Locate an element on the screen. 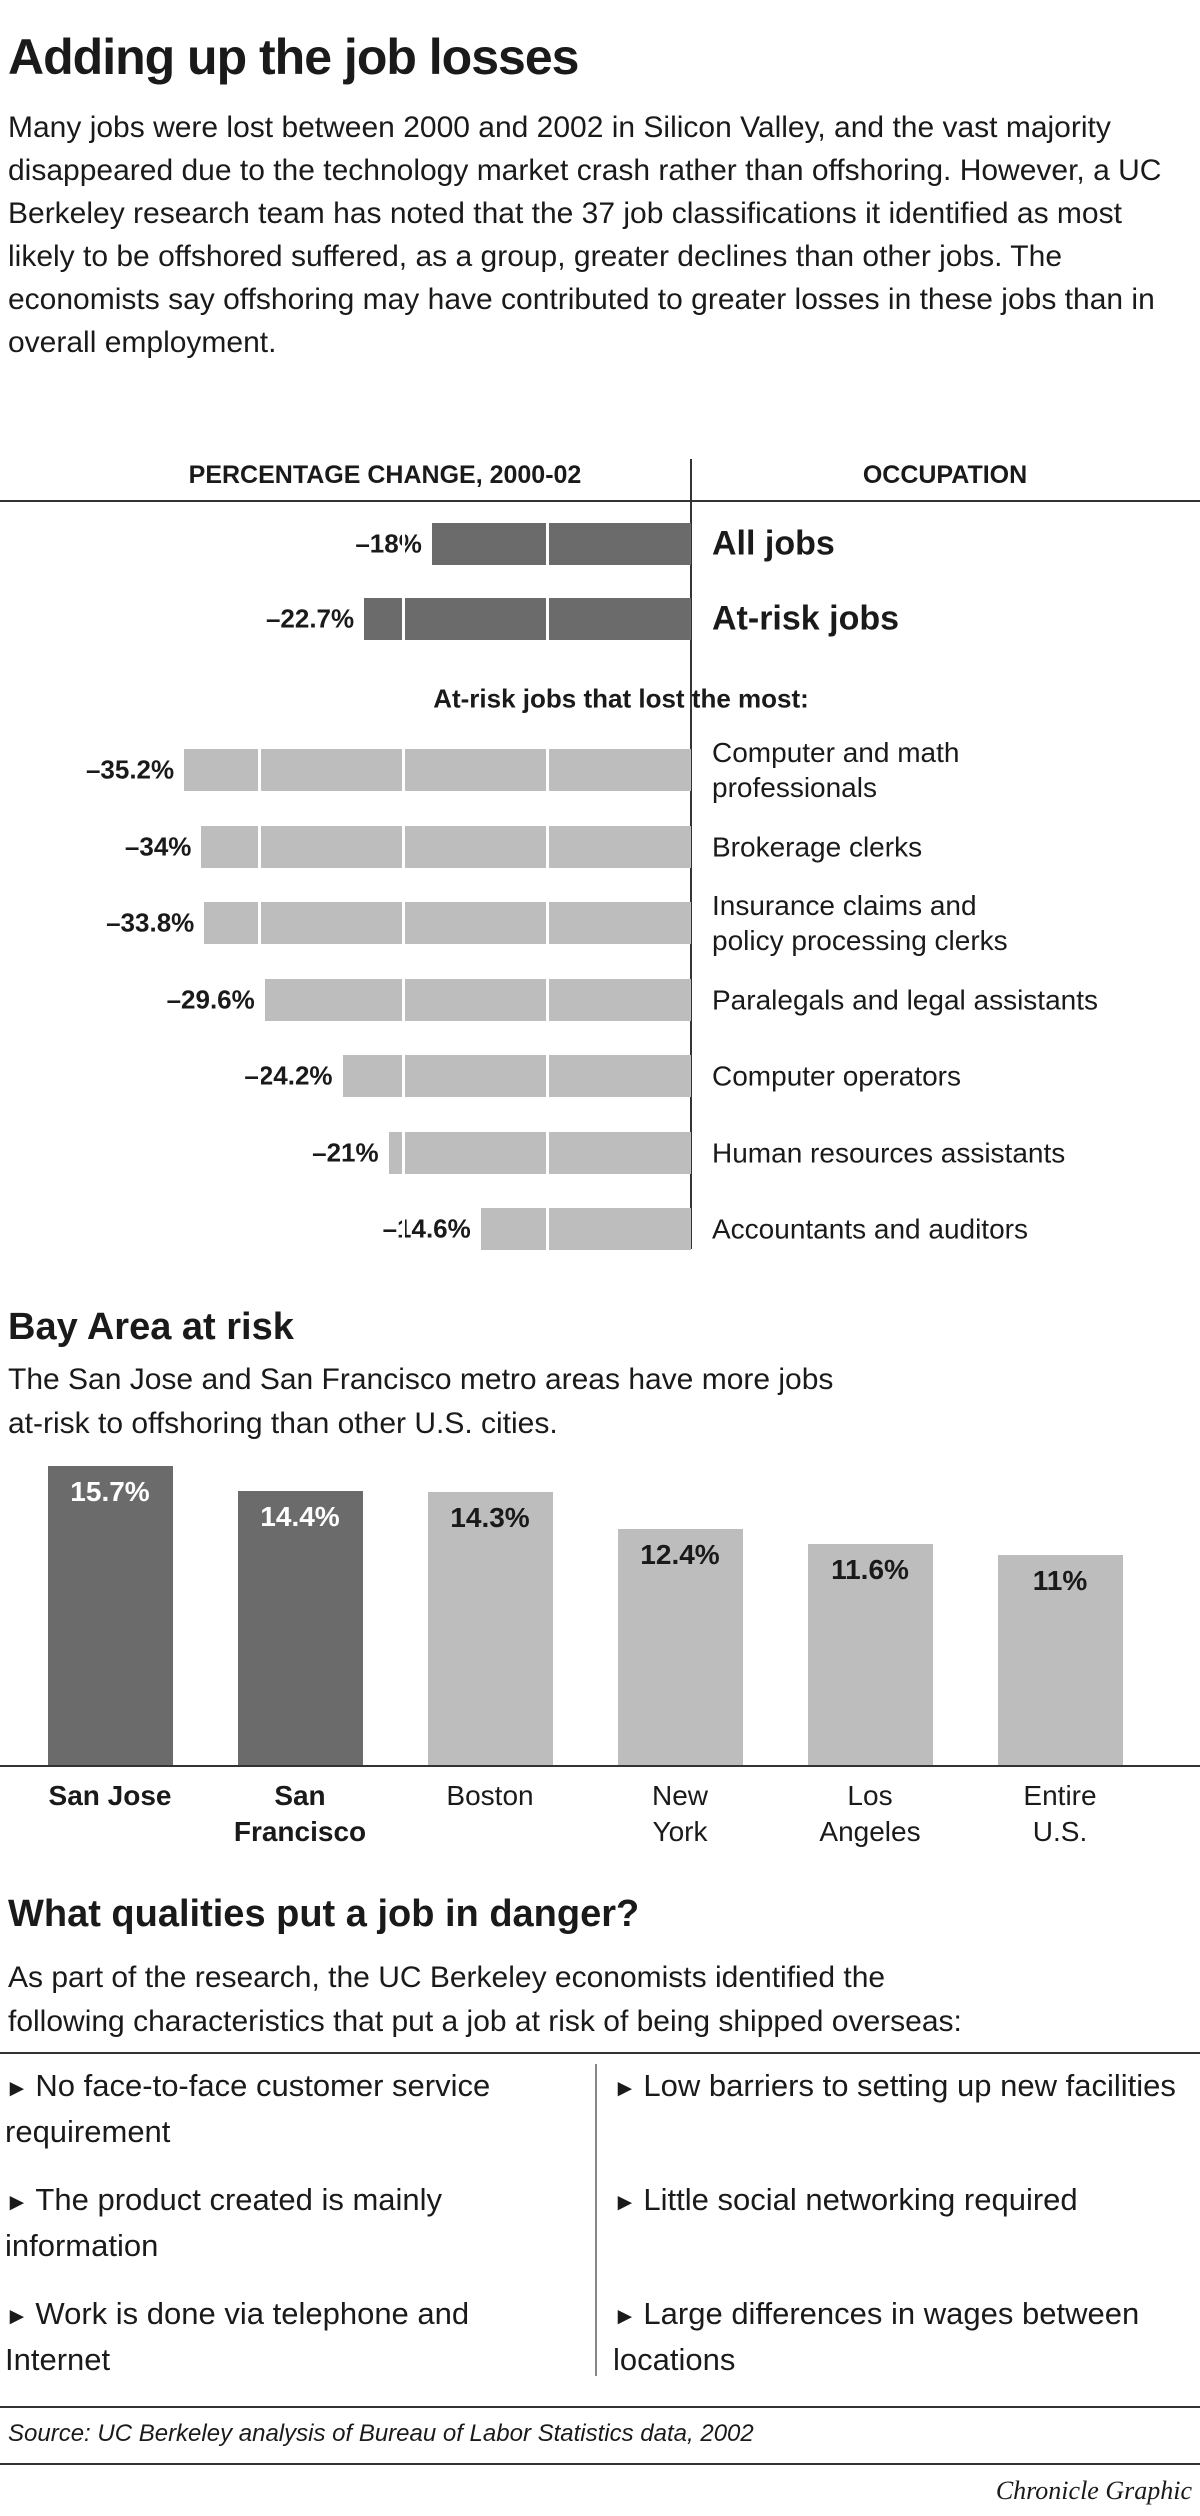  bullet-item: Work is done via telephone and Internet is located at coordinates (290, 2336).